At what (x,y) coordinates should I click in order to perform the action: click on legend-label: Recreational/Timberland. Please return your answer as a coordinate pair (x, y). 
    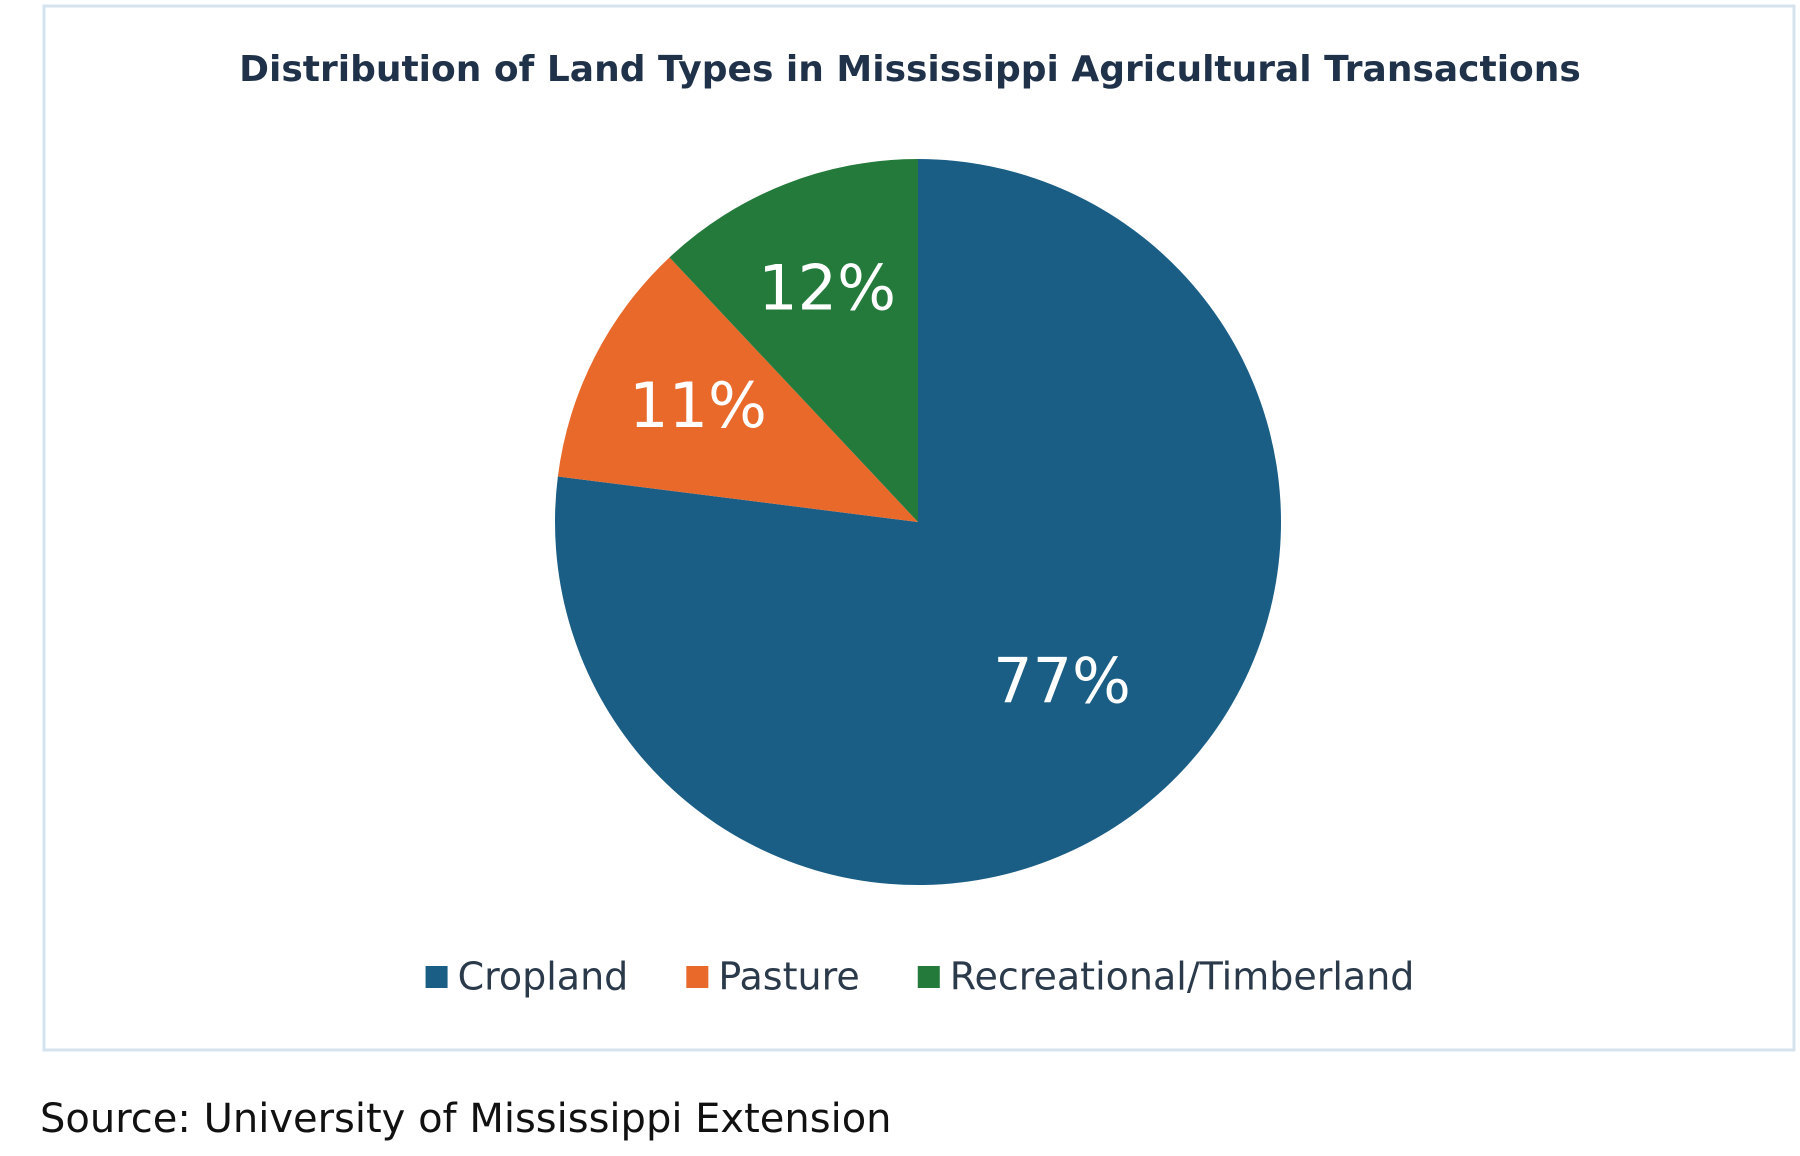
    Looking at the image, I should click on (1182, 977).